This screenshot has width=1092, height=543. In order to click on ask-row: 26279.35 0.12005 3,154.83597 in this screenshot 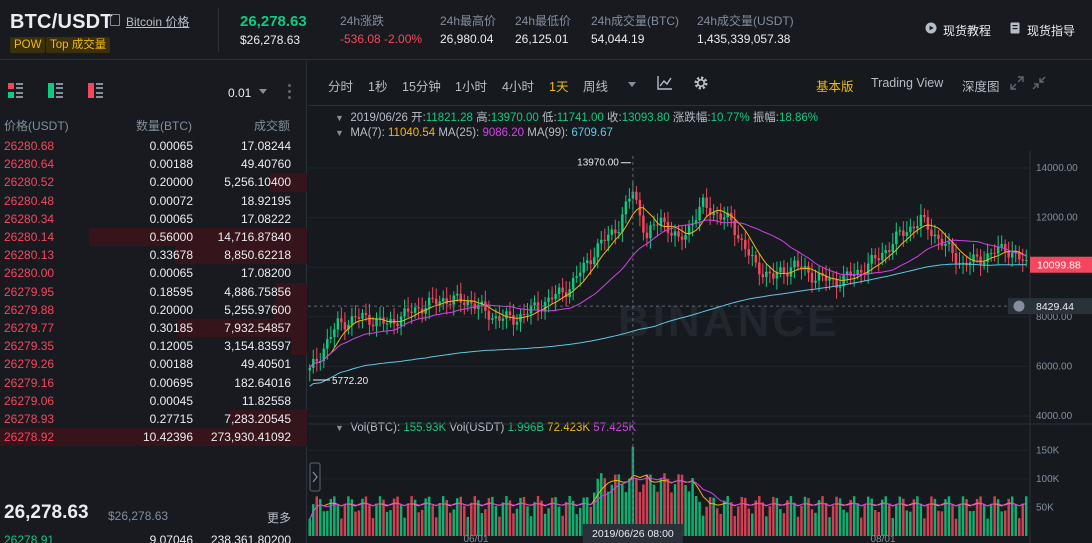, I will do `click(153, 346)`.